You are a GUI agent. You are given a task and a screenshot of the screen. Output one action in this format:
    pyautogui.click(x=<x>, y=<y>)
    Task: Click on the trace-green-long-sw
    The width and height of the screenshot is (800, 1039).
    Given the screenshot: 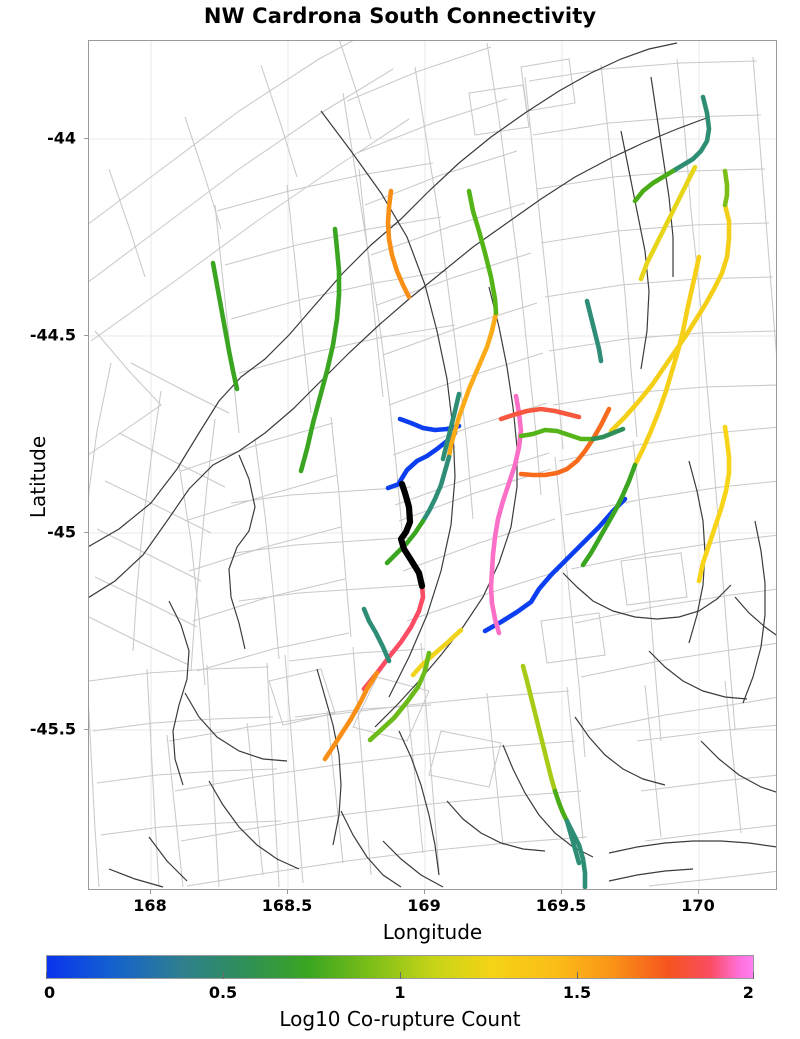 What is the action you would take?
    pyautogui.click(x=399, y=696)
    